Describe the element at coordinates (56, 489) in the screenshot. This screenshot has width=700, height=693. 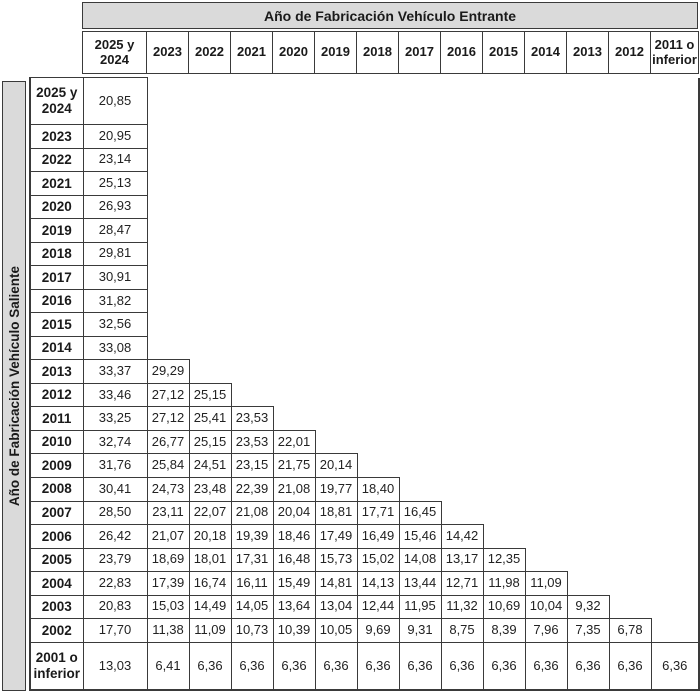
I see `row-label: 2008` at that location.